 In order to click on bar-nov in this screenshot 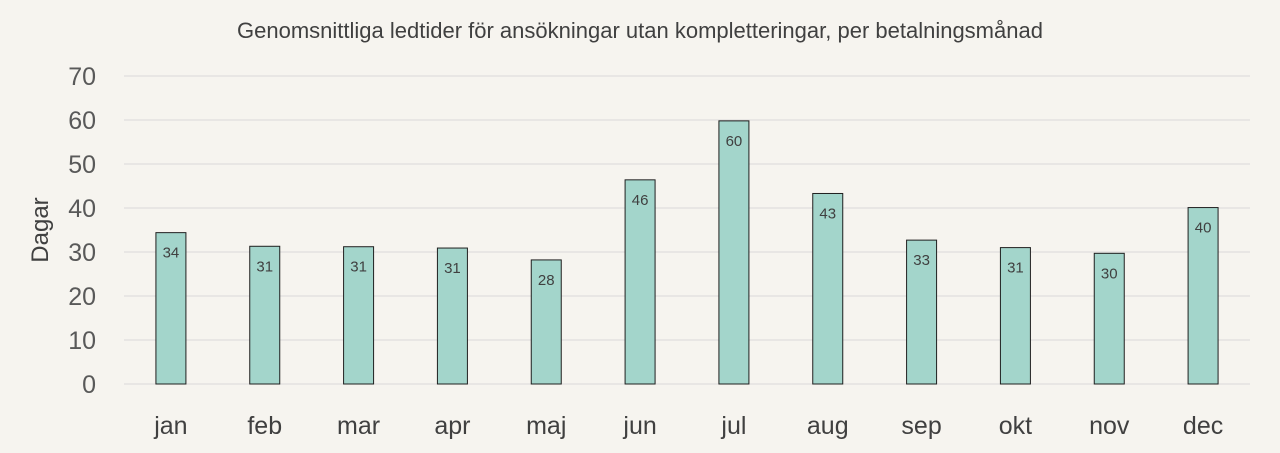, I will do `click(1109, 318)`.